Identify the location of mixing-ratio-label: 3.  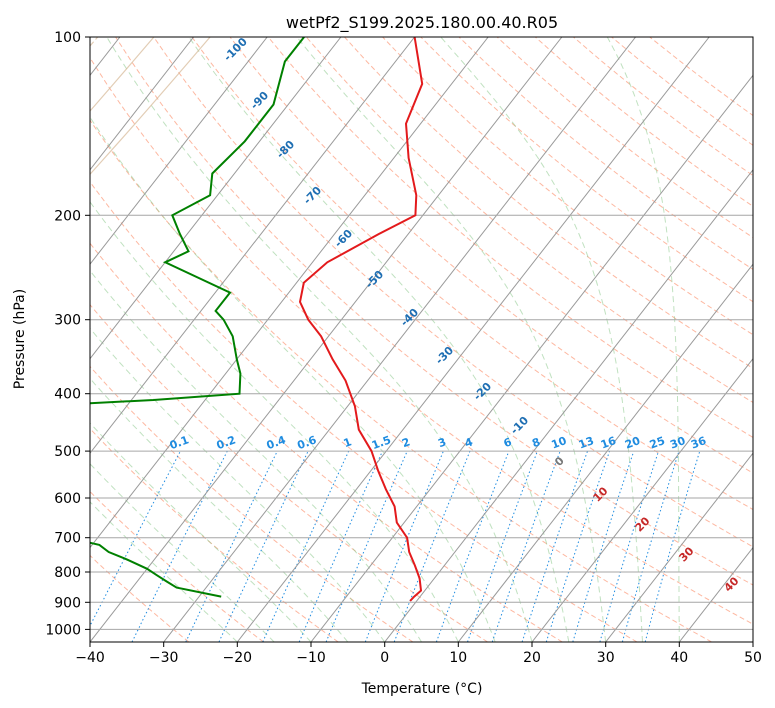
(442, 442).